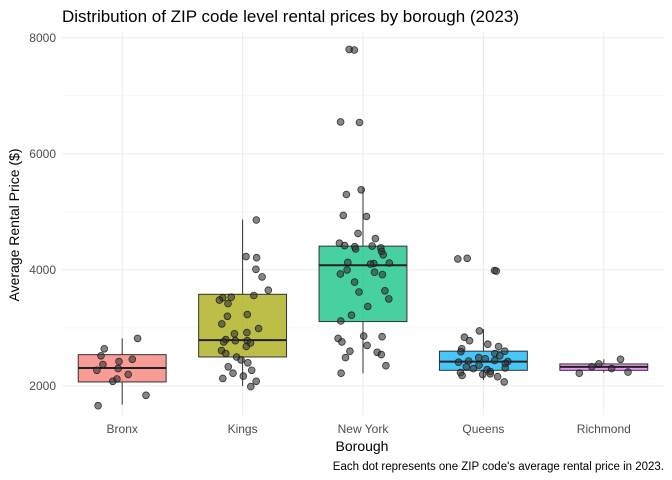  I want to click on x-axis-title: Borough, so click(362, 446).